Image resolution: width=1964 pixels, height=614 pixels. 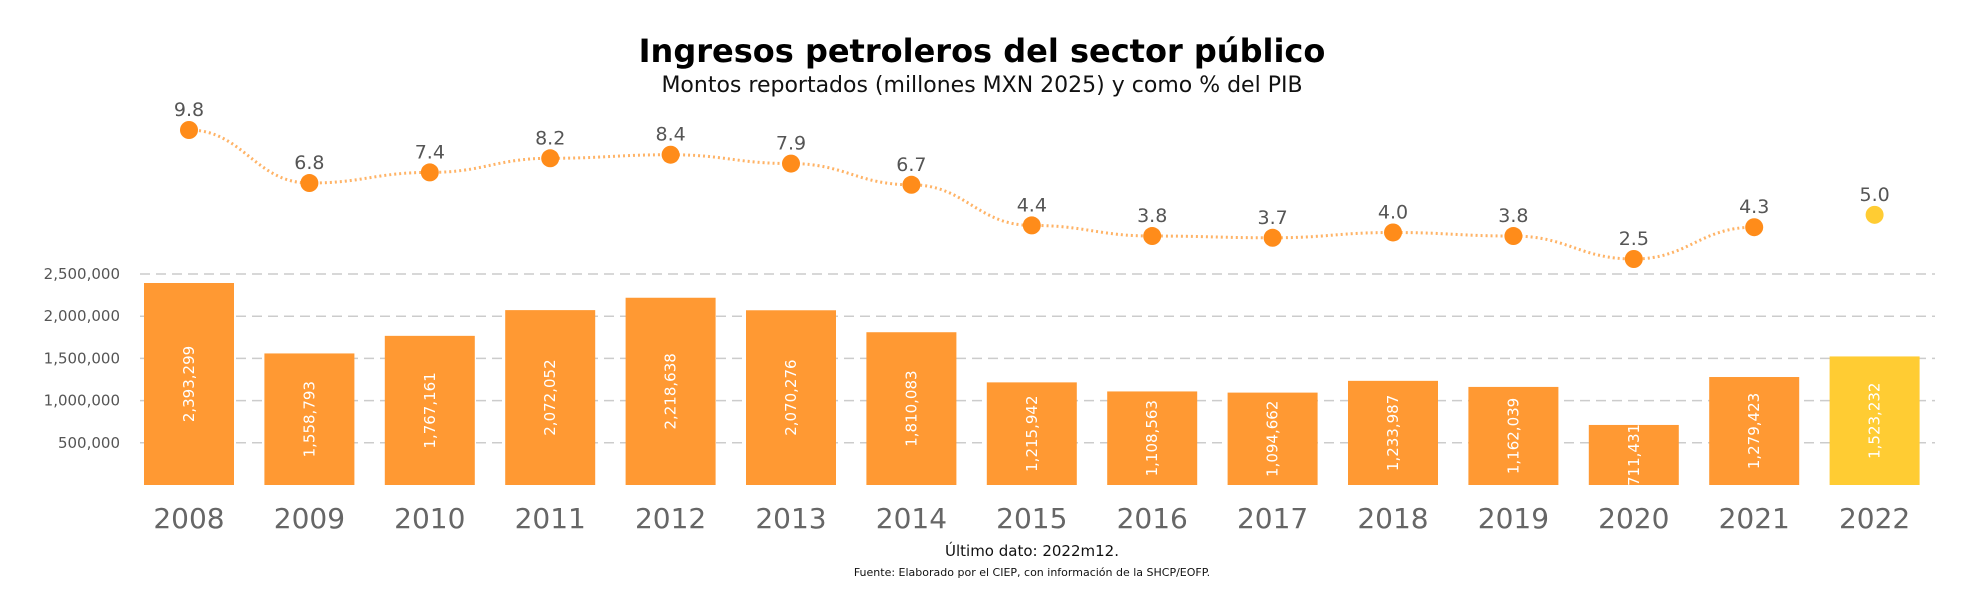 I want to click on bar-label: 1,233,987, so click(x=1393, y=433).